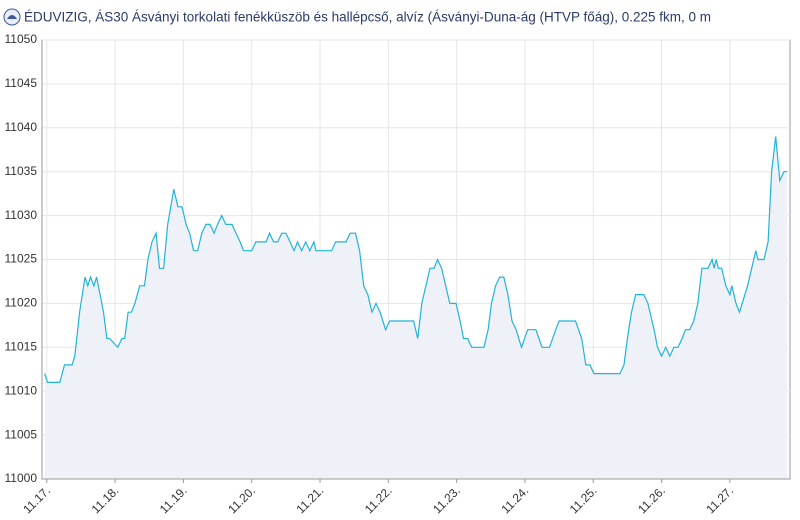 This screenshot has height=520, width=800. What do you see at coordinates (310, 499) in the screenshot?
I see `x-tick-label: 11.21.` at bounding box center [310, 499].